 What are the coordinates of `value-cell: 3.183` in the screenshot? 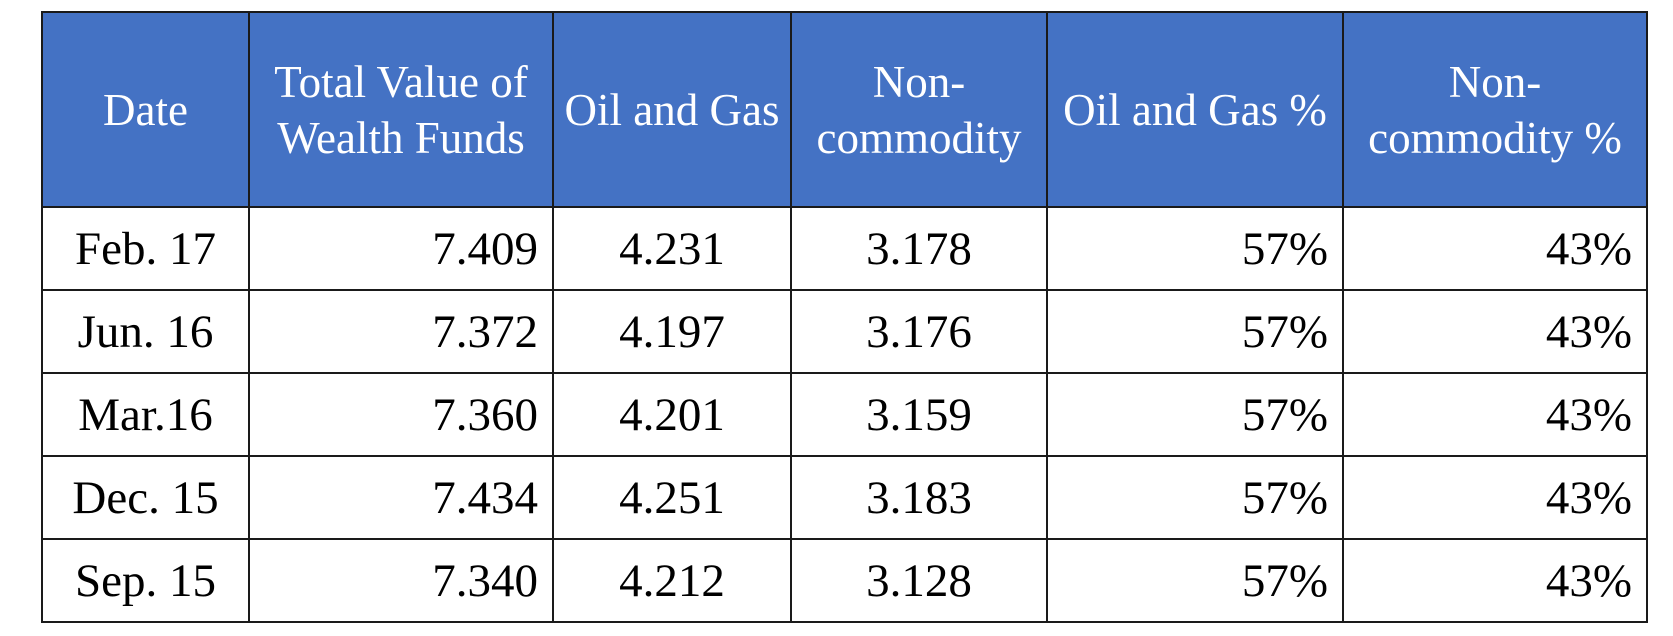 It's located at (919, 497).